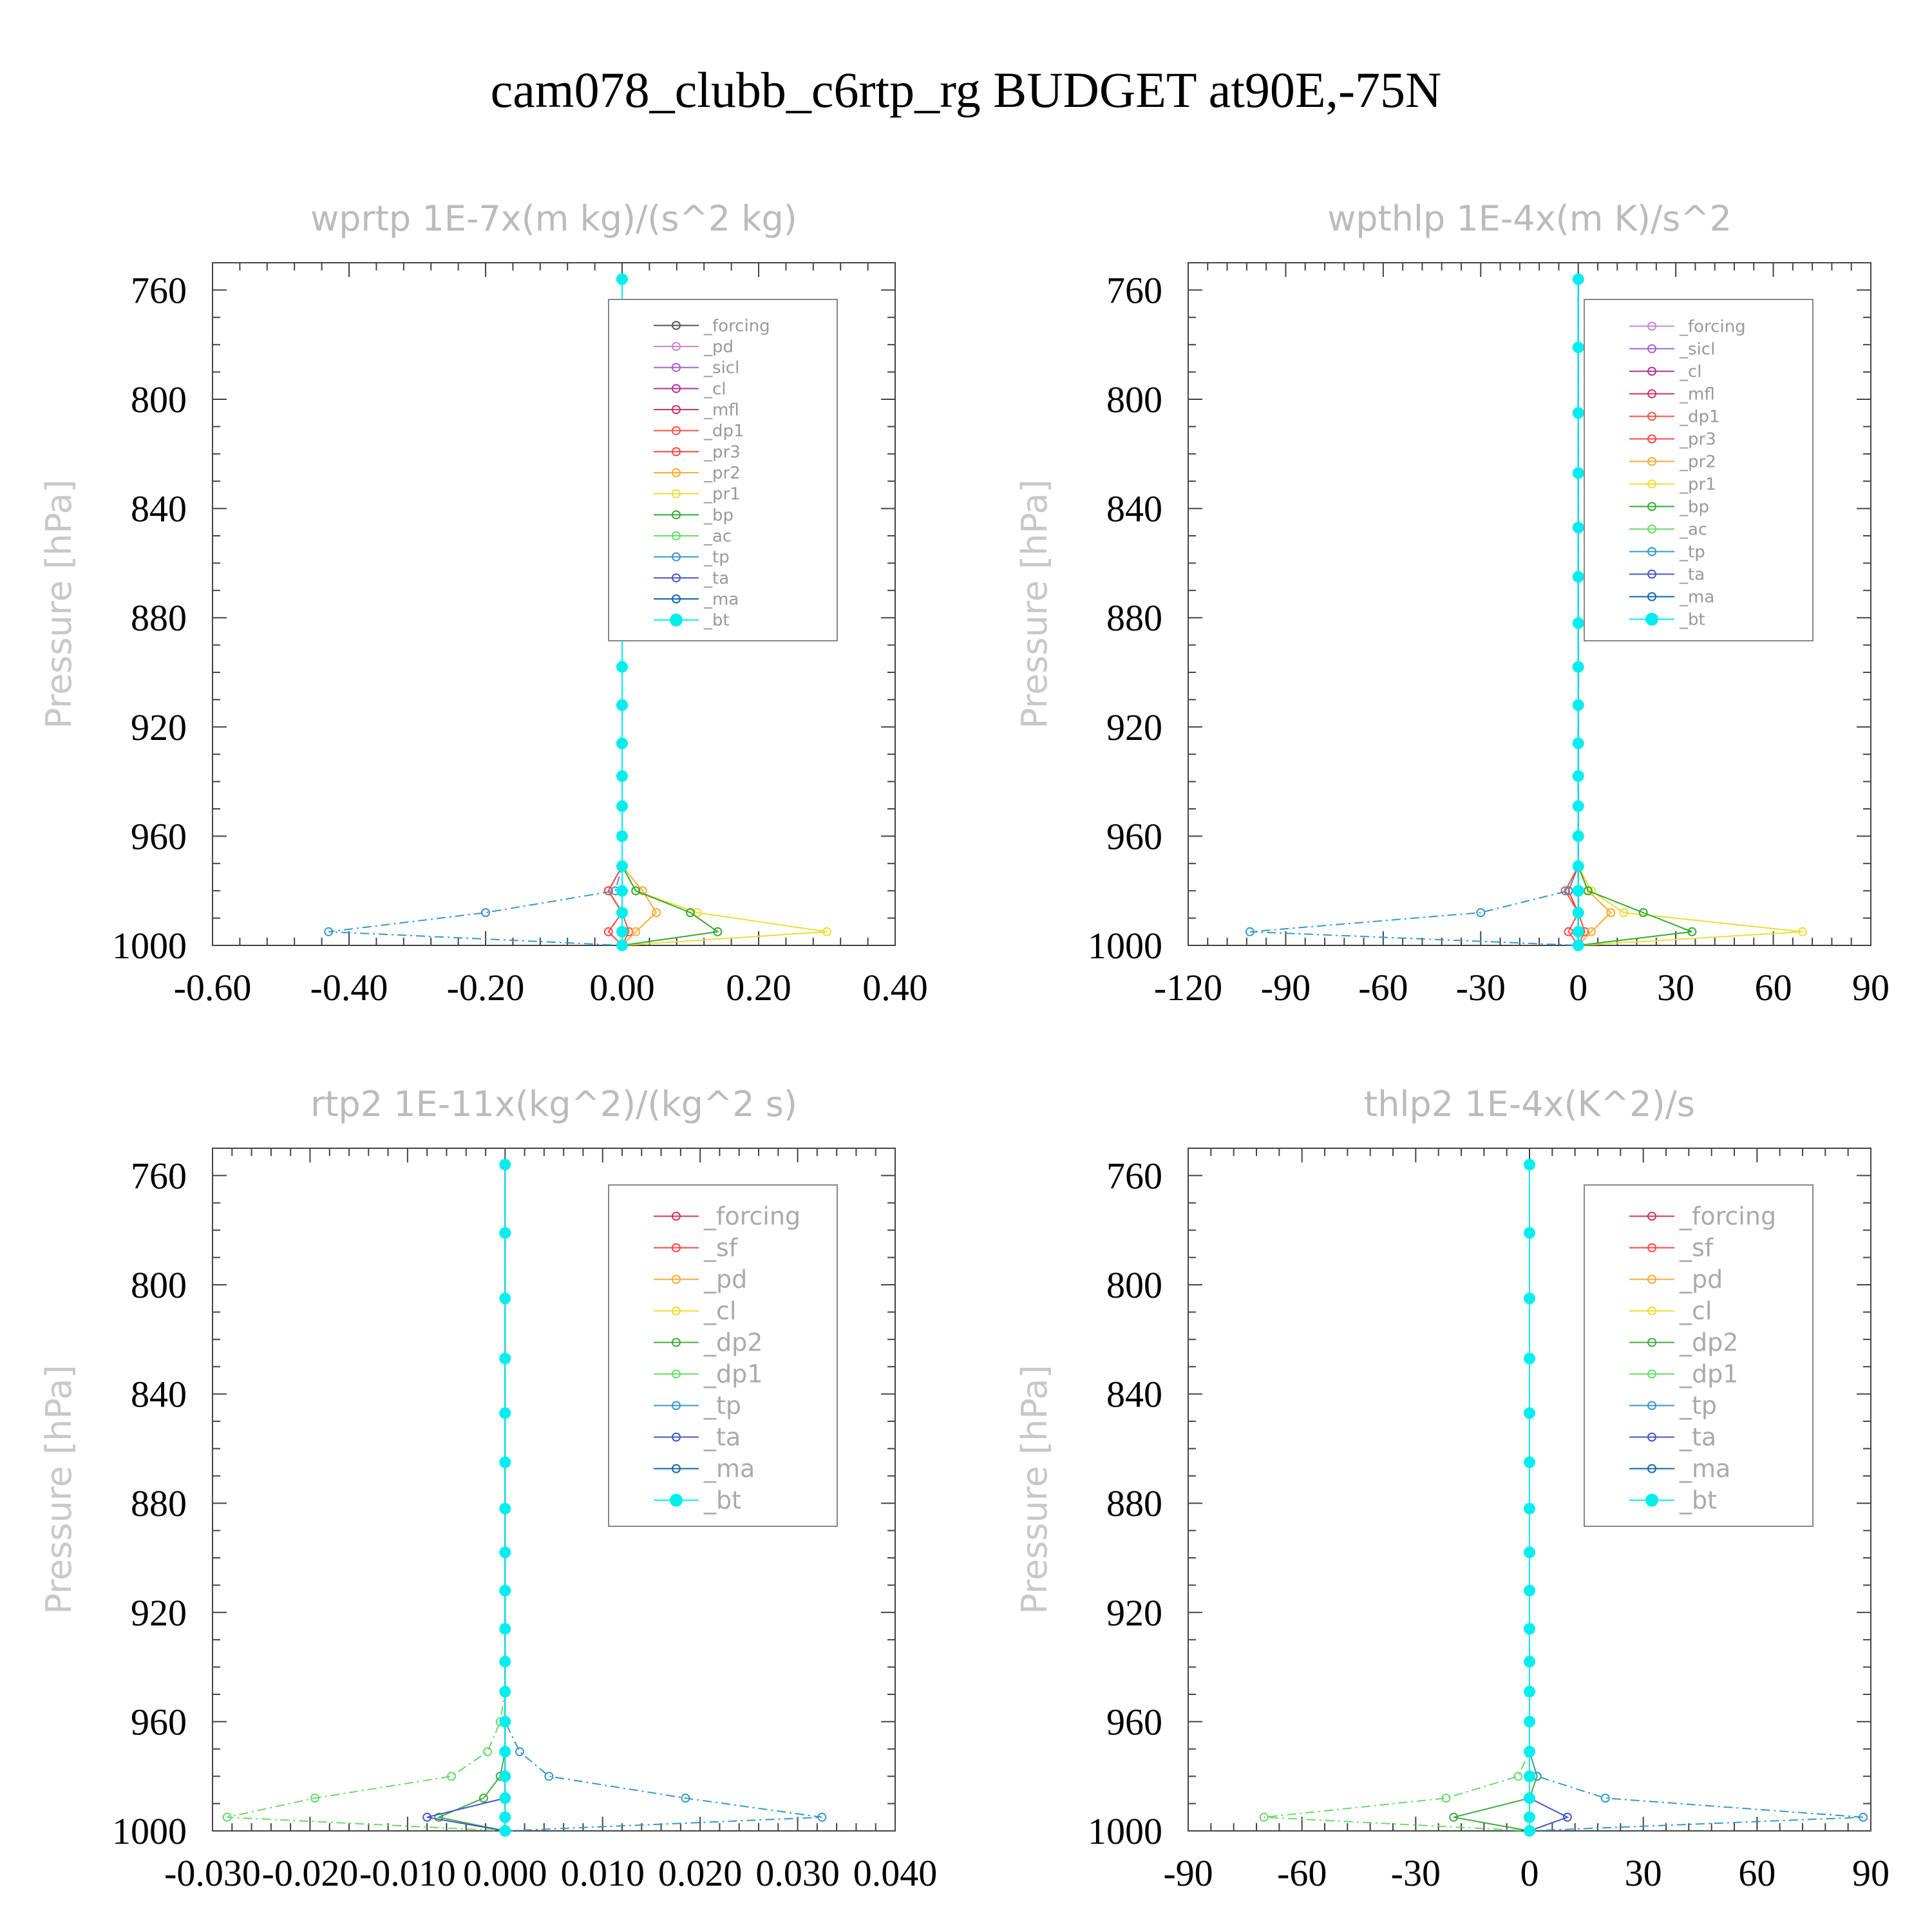 The height and width of the screenshot is (1932, 1932). What do you see at coordinates (797, 1873) in the screenshot?
I see `x-tick-label: 0.030` at bounding box center [797, 1873].